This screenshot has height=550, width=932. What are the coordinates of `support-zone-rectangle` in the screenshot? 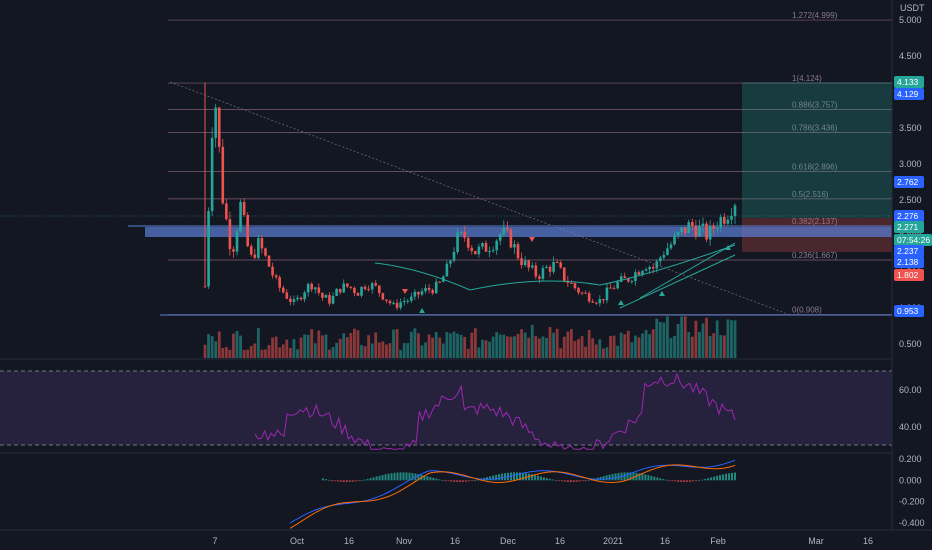 It's located at (518, 232).